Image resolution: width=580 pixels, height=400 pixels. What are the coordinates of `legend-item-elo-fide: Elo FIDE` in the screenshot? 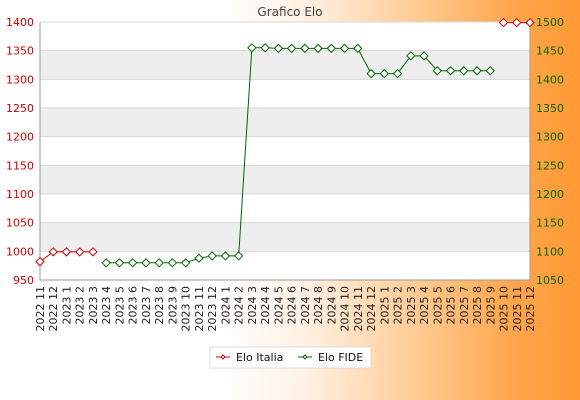 It's located at (330, 357).